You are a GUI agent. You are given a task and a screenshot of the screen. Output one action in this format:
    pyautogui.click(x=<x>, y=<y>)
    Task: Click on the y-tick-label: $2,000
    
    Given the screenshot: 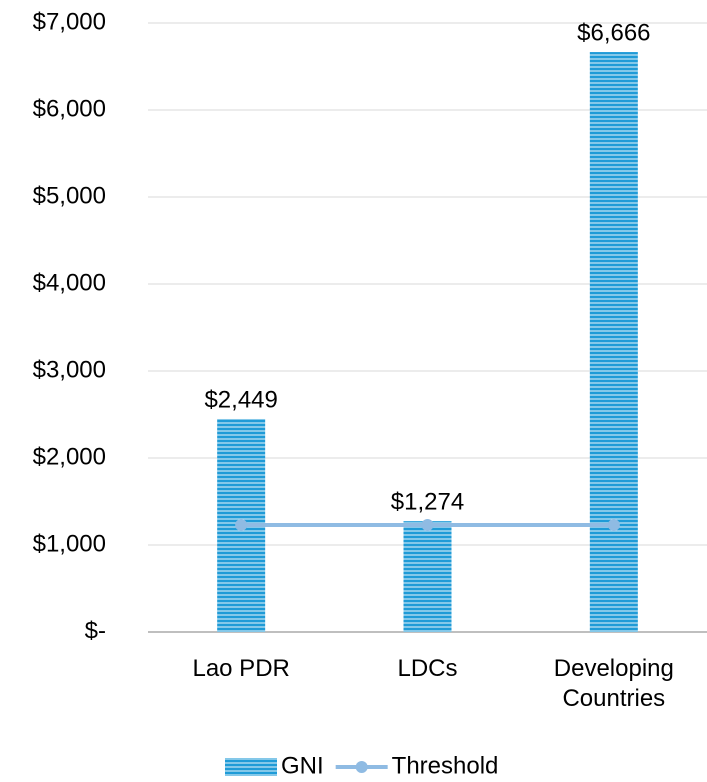 What is the action you would take?
    pyautogui.click(x=69, y=456)
    